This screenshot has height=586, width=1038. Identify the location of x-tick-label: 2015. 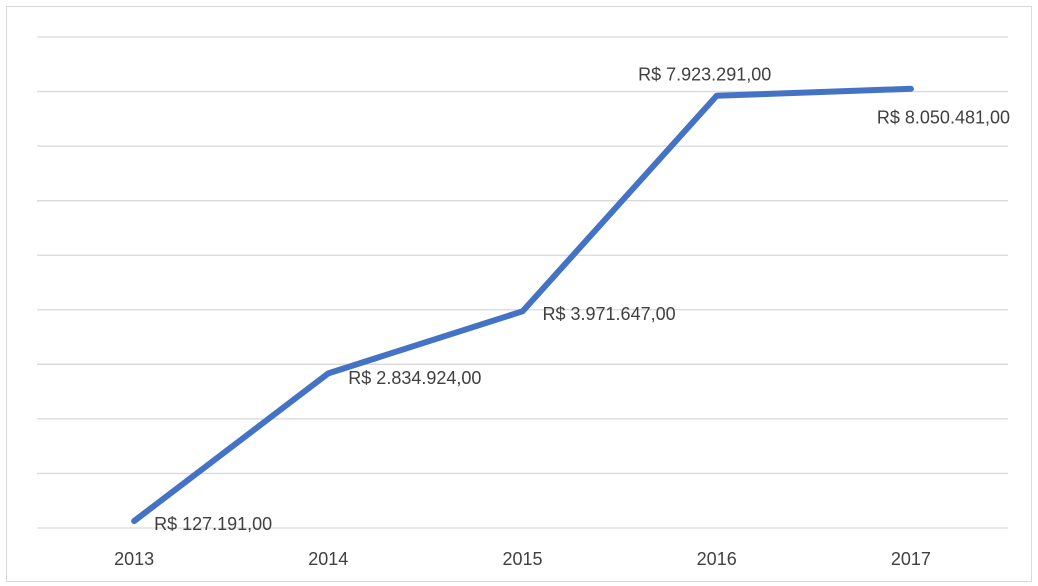
(522, 559).